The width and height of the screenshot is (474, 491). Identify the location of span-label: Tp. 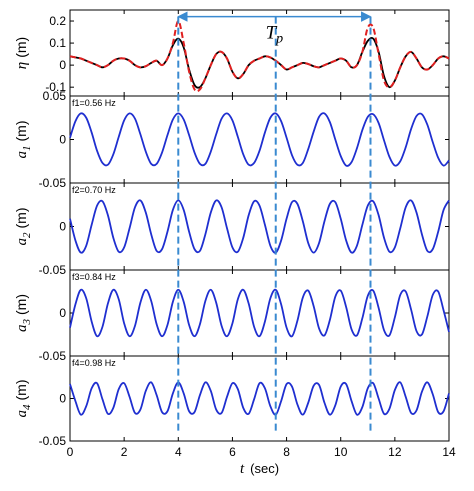
(275, 35).